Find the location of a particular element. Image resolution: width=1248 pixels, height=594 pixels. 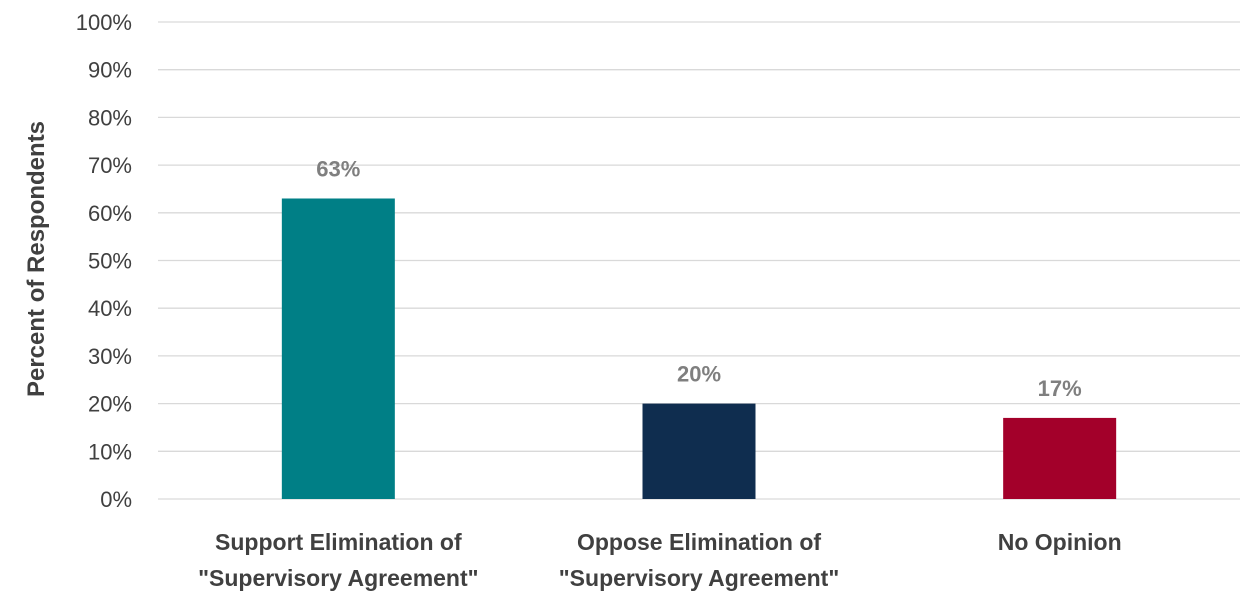

category-label: No Opinion is located at coordinates (1060, 542).